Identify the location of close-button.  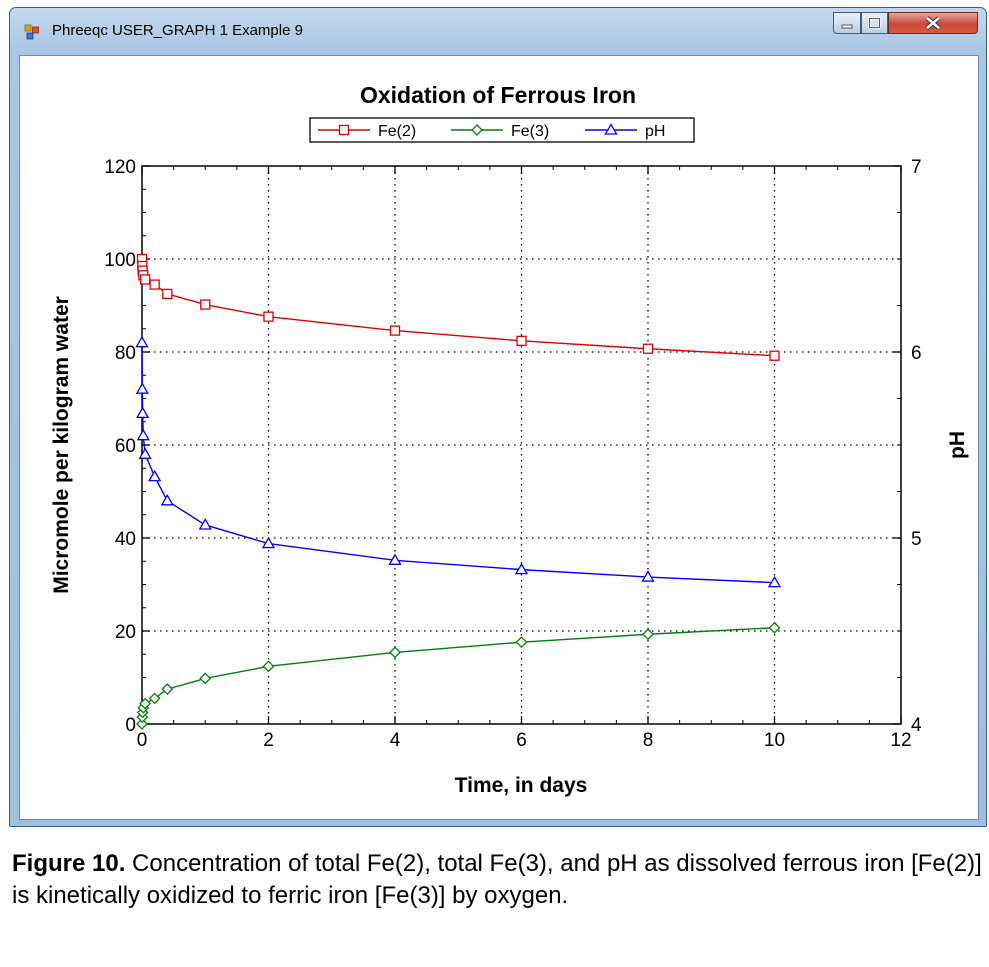
(933, 23).